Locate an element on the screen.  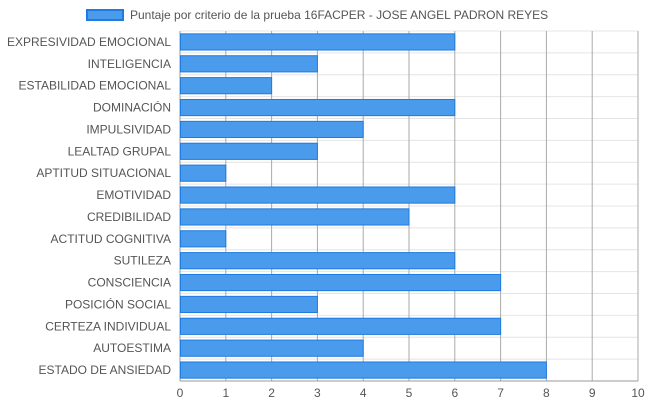
legend-swatch is located at coordinates (105, 15).